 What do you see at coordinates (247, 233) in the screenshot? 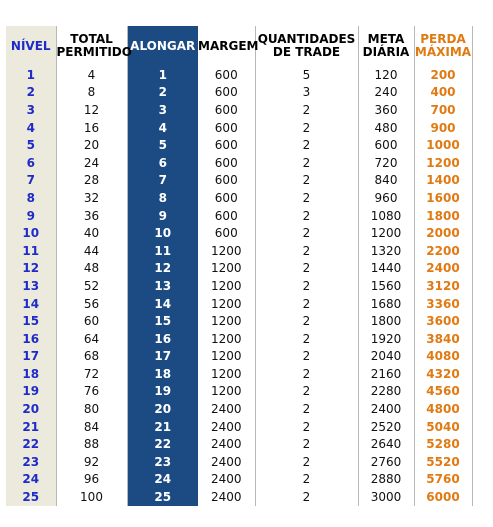
I see `table-row: 10 40 10 600 2 1200 2000` at bounding box center [247, 233].